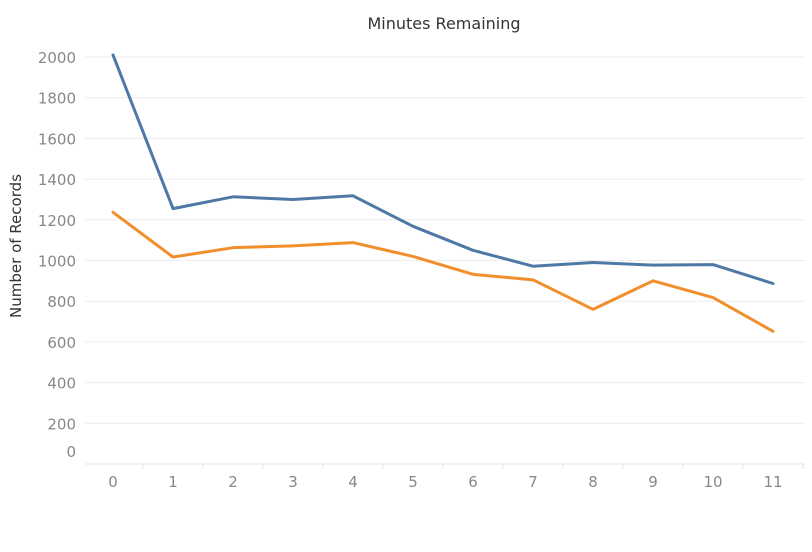 This screenshot has width=812, height=552. What do you see at coordinates (413, 482) in the screenshot?
I see `x-tick-label: 5` at bounding box center [413, 482].